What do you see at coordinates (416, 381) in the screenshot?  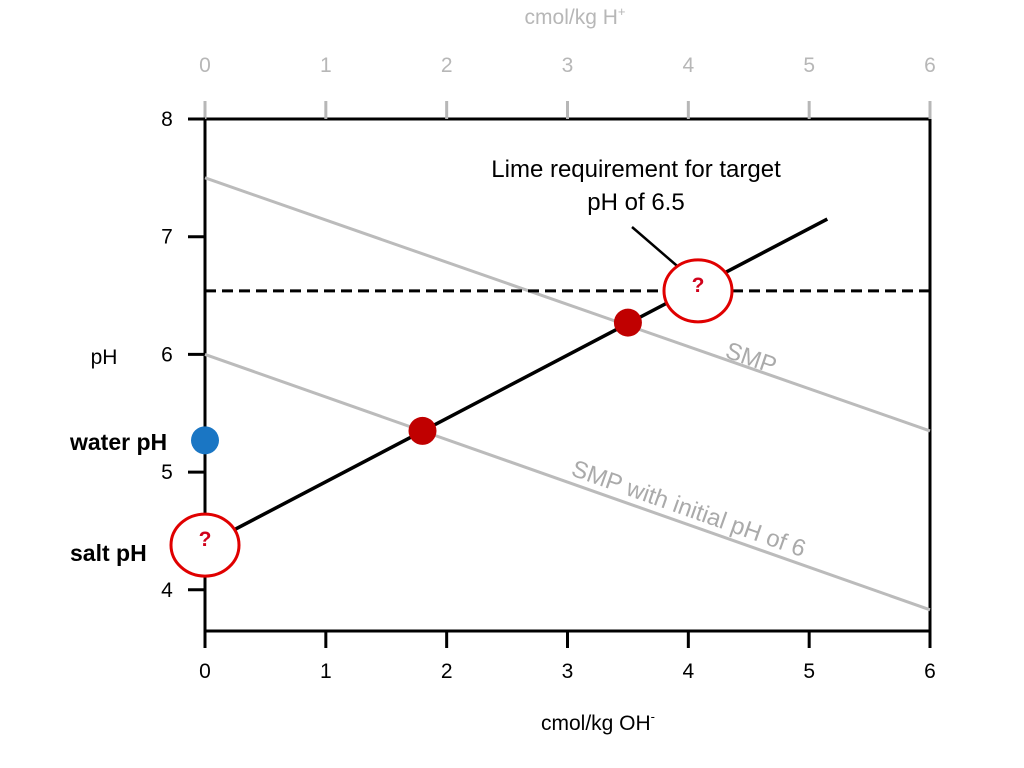 I see `points-layer` at bounding box center [416, 381].